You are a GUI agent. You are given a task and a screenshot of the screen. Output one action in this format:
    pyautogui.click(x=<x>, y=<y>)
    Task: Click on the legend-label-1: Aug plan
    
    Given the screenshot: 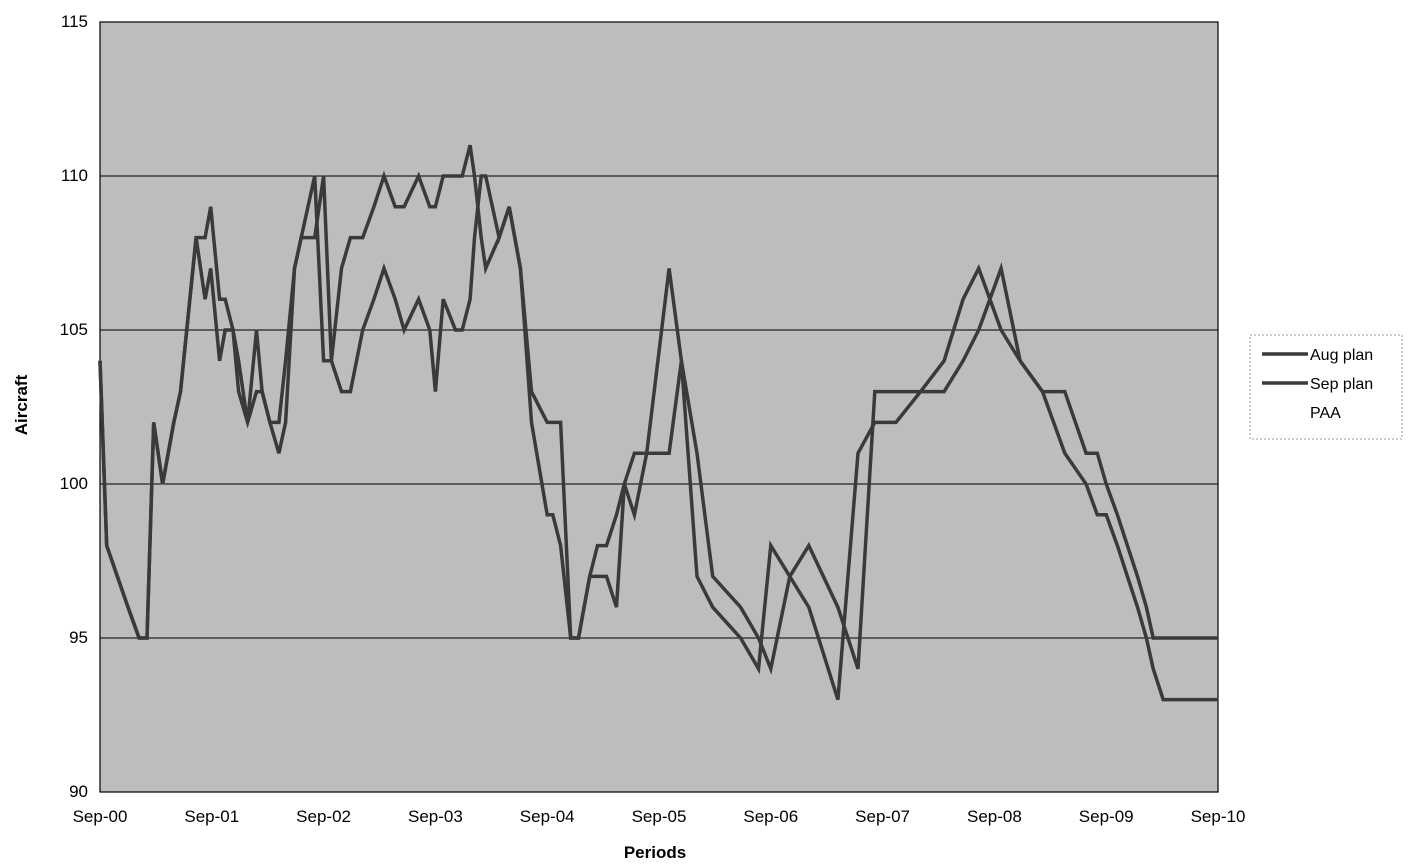 What is the action you would take?
    pyautogui.click(x=1341, y=355)
    